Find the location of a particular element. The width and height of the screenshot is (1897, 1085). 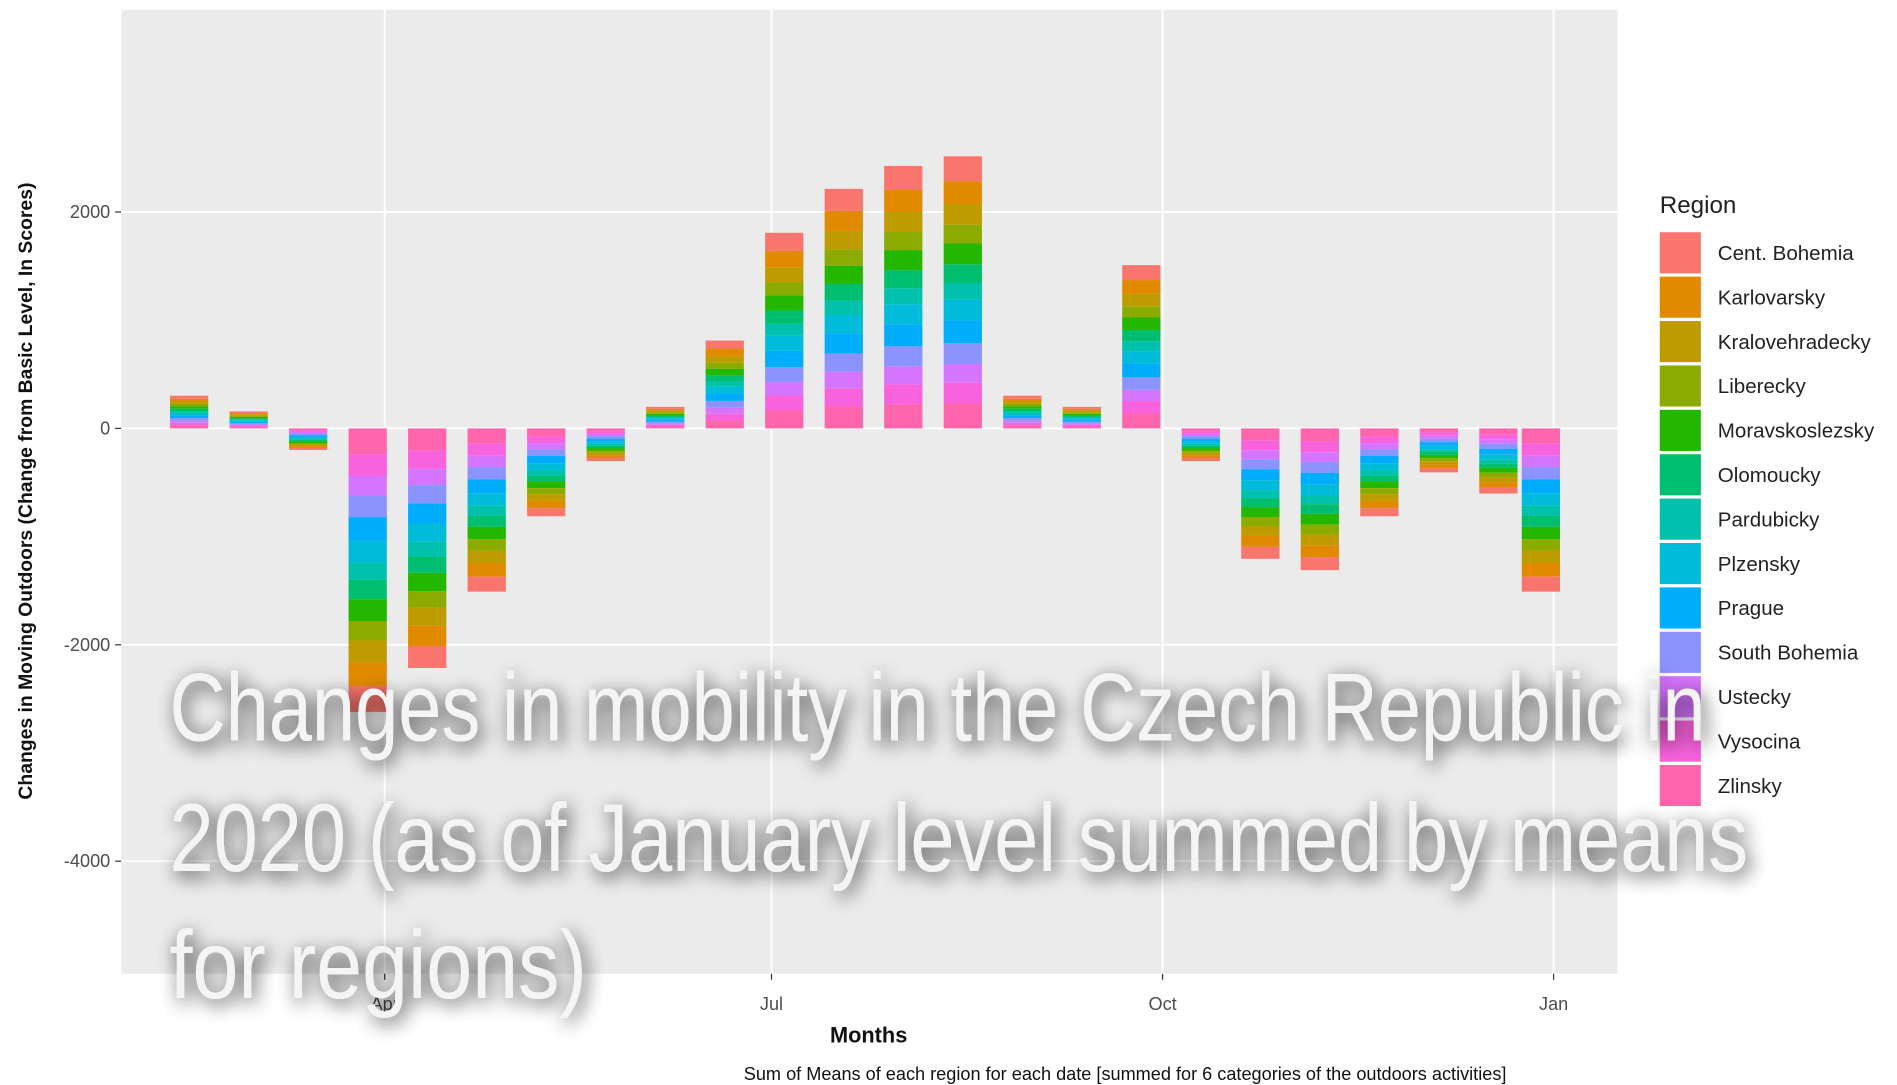

legend-label: Kralovehradecky is located at coordinates (1795, 342).